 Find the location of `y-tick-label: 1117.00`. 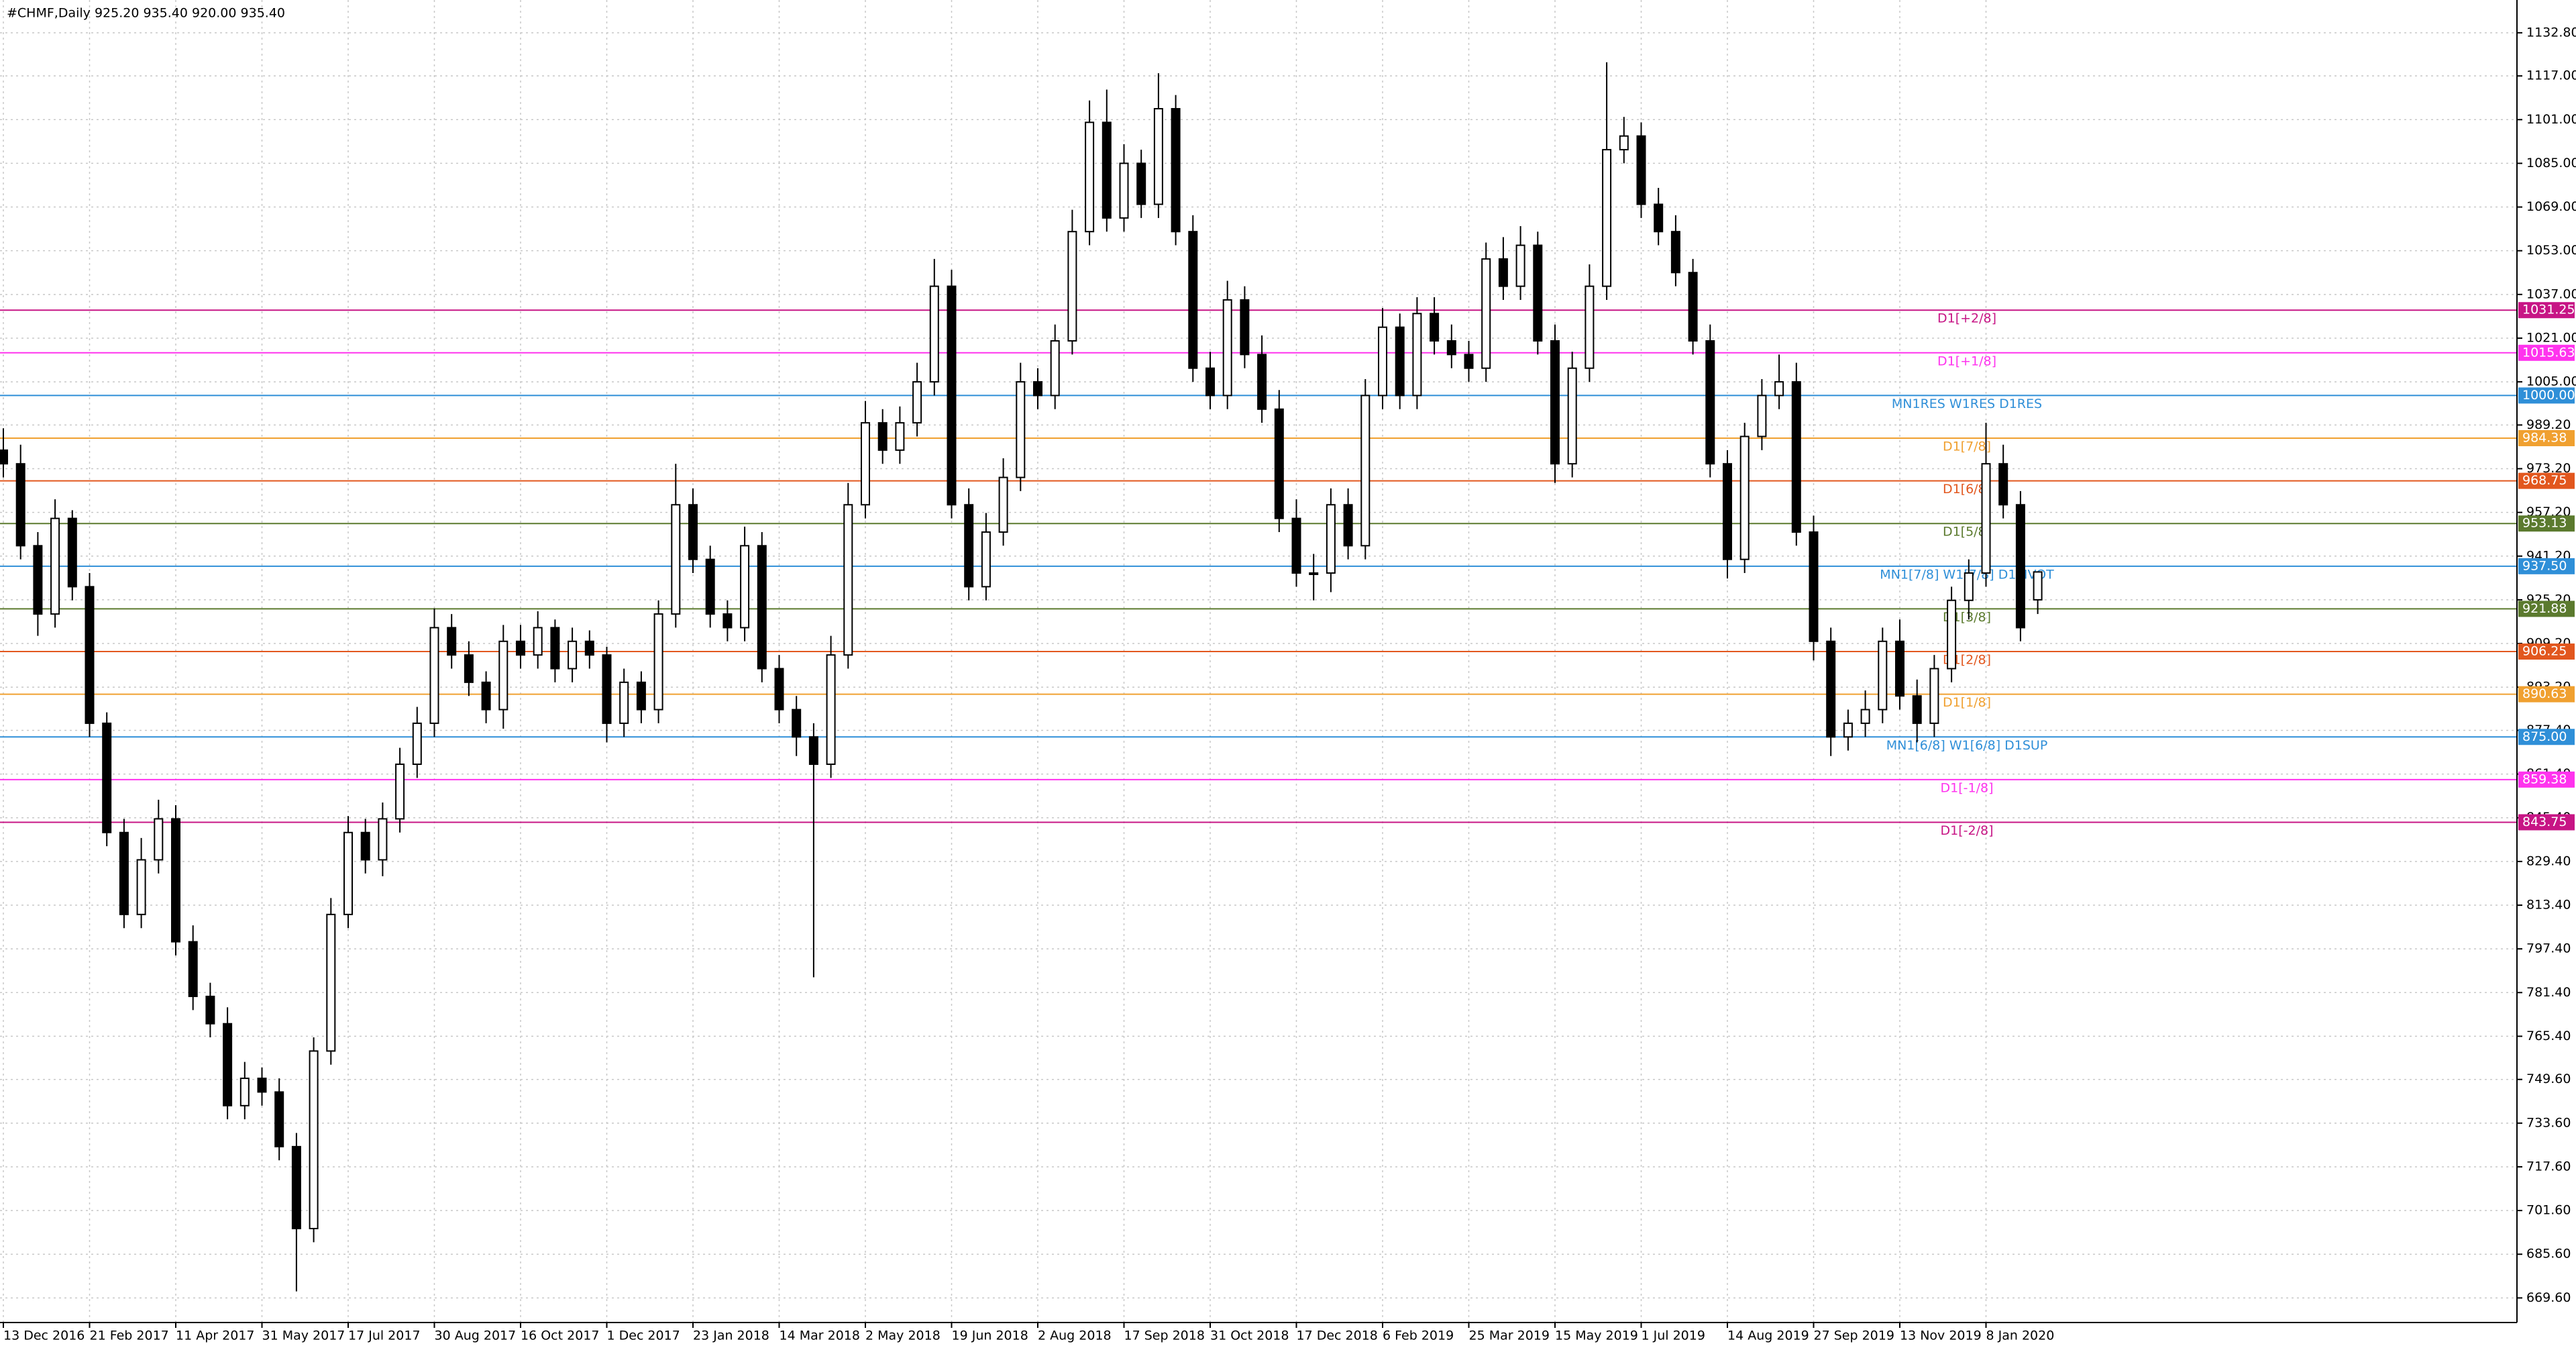

y-tick-label: 1117.00 is located at coordinates (2551, 76).